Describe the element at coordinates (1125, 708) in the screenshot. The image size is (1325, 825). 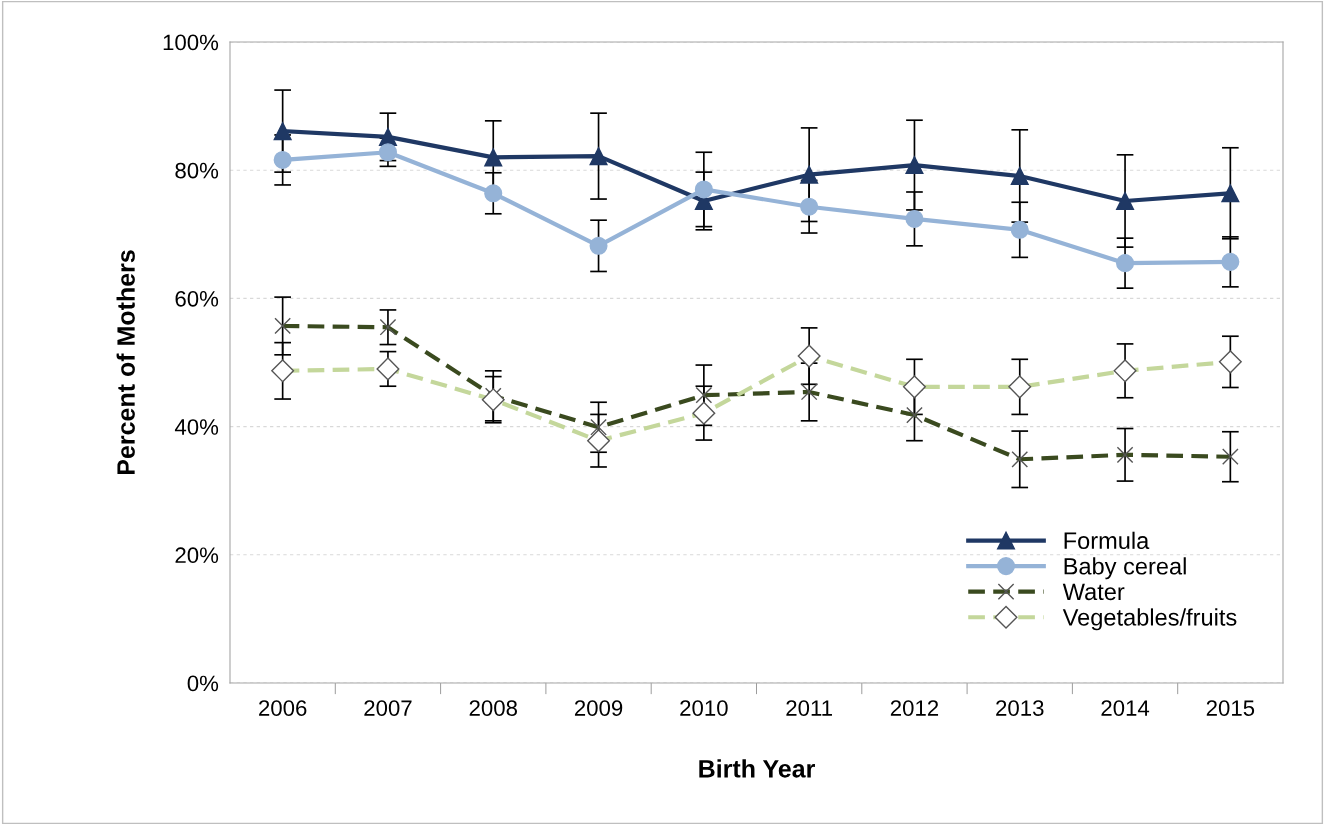
I see `x-tick-label: 2014` at that location.